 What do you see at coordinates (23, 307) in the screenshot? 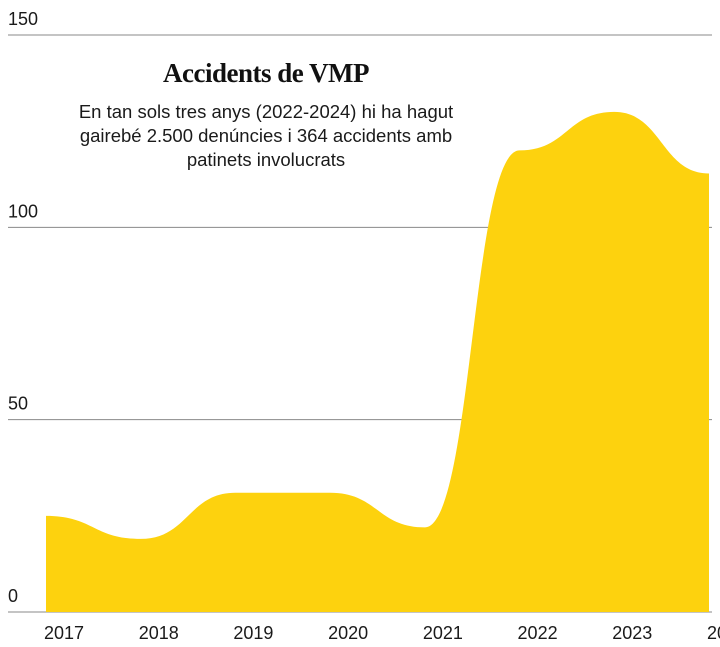
I see `y-axis-ticks: 0 50 100 150` at bounding box center [23, 307].